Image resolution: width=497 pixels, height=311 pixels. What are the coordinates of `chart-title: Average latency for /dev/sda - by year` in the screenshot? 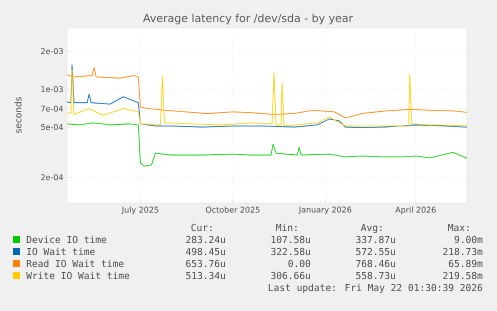 It's located at (248, 19).